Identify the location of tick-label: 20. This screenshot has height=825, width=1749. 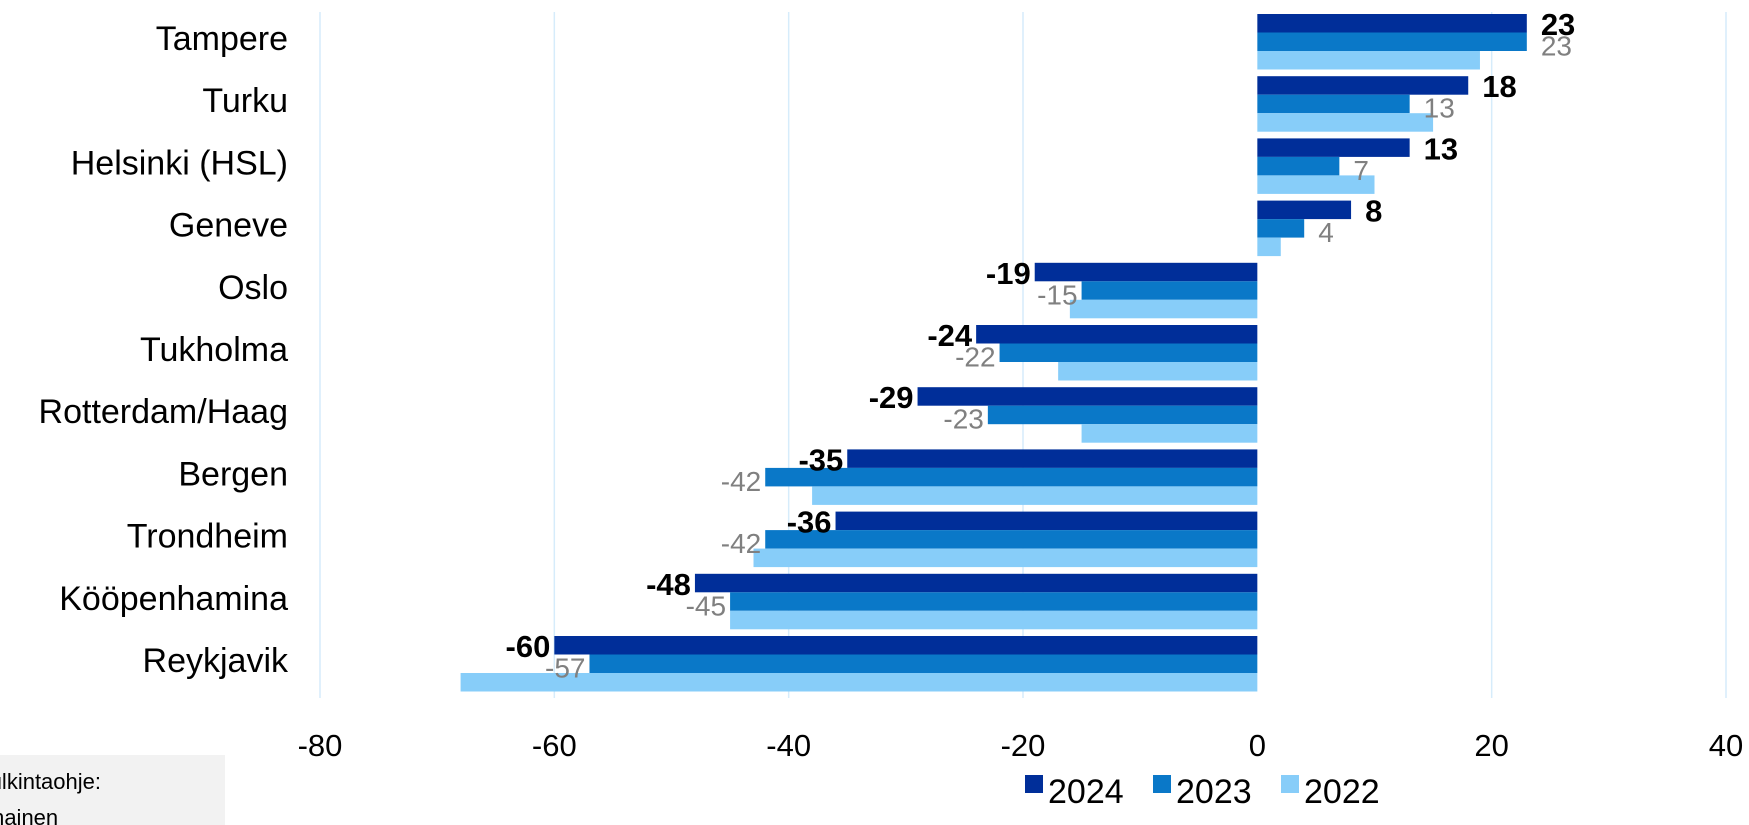
(1491, 745).